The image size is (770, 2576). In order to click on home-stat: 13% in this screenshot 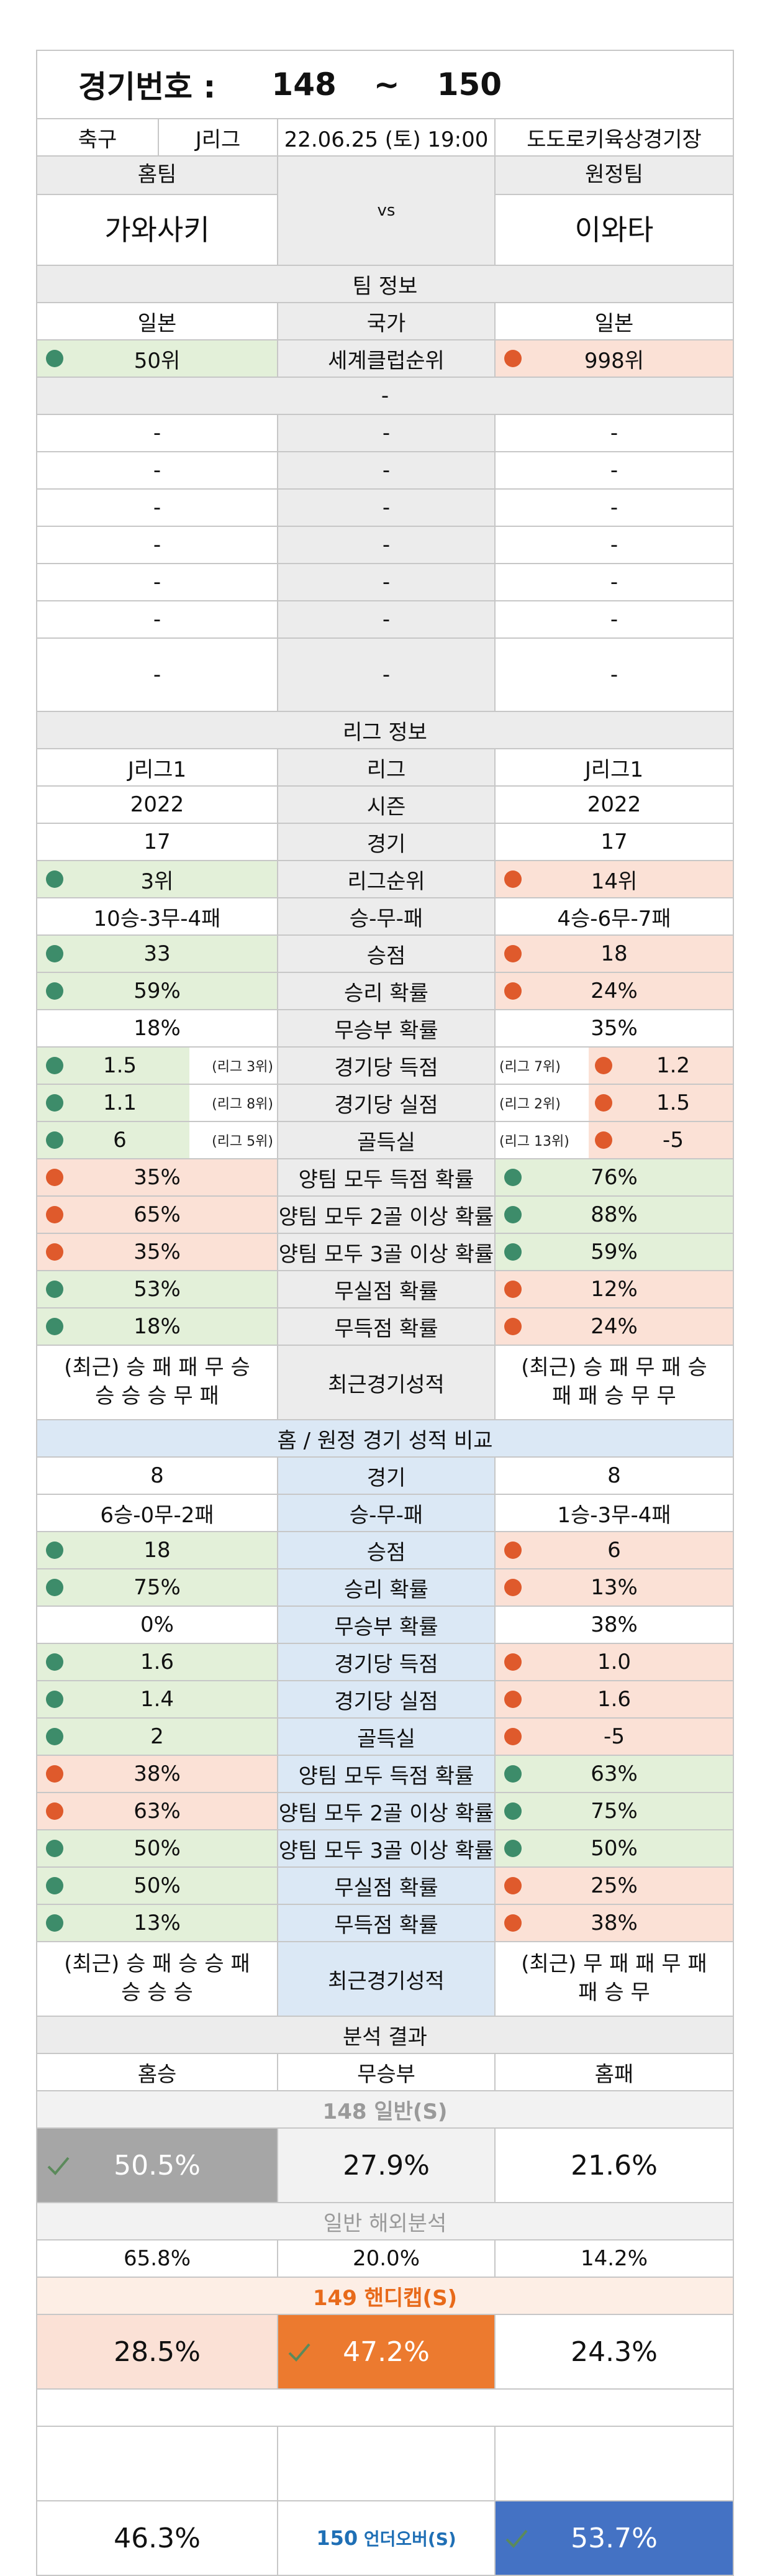, I will do `click(157, 1923)`.